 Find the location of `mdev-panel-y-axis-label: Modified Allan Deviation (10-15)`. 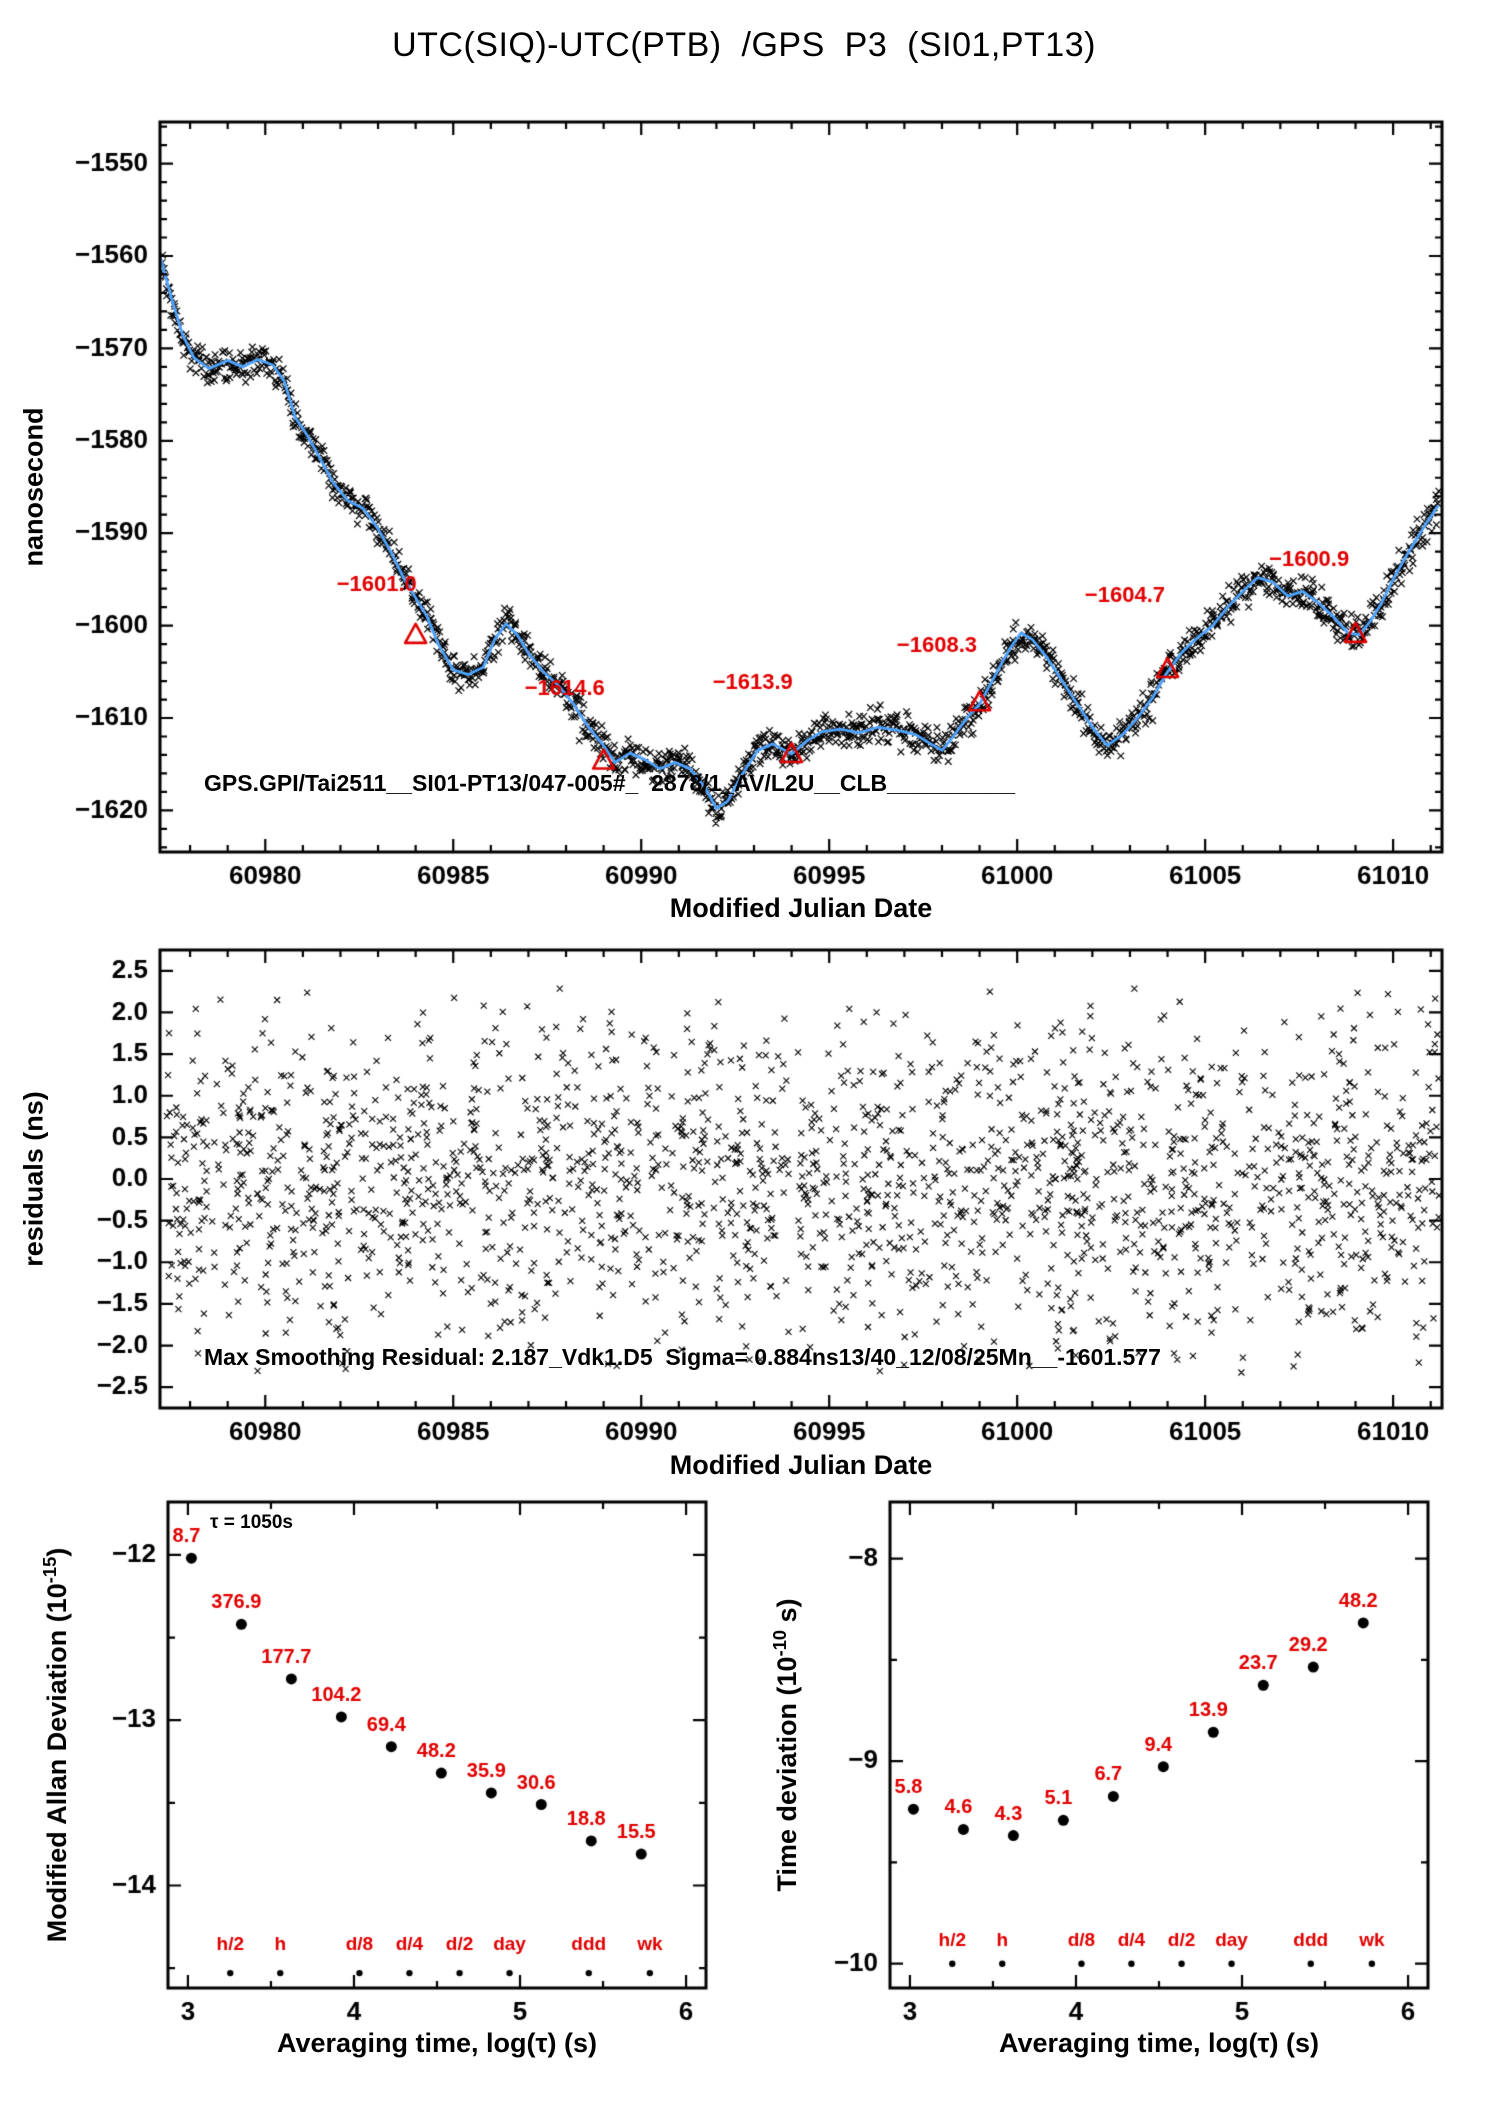

mdev-panel-y-axis-label: Modified Allan Deviation (10-15) is located at coordinates (56, 1745).